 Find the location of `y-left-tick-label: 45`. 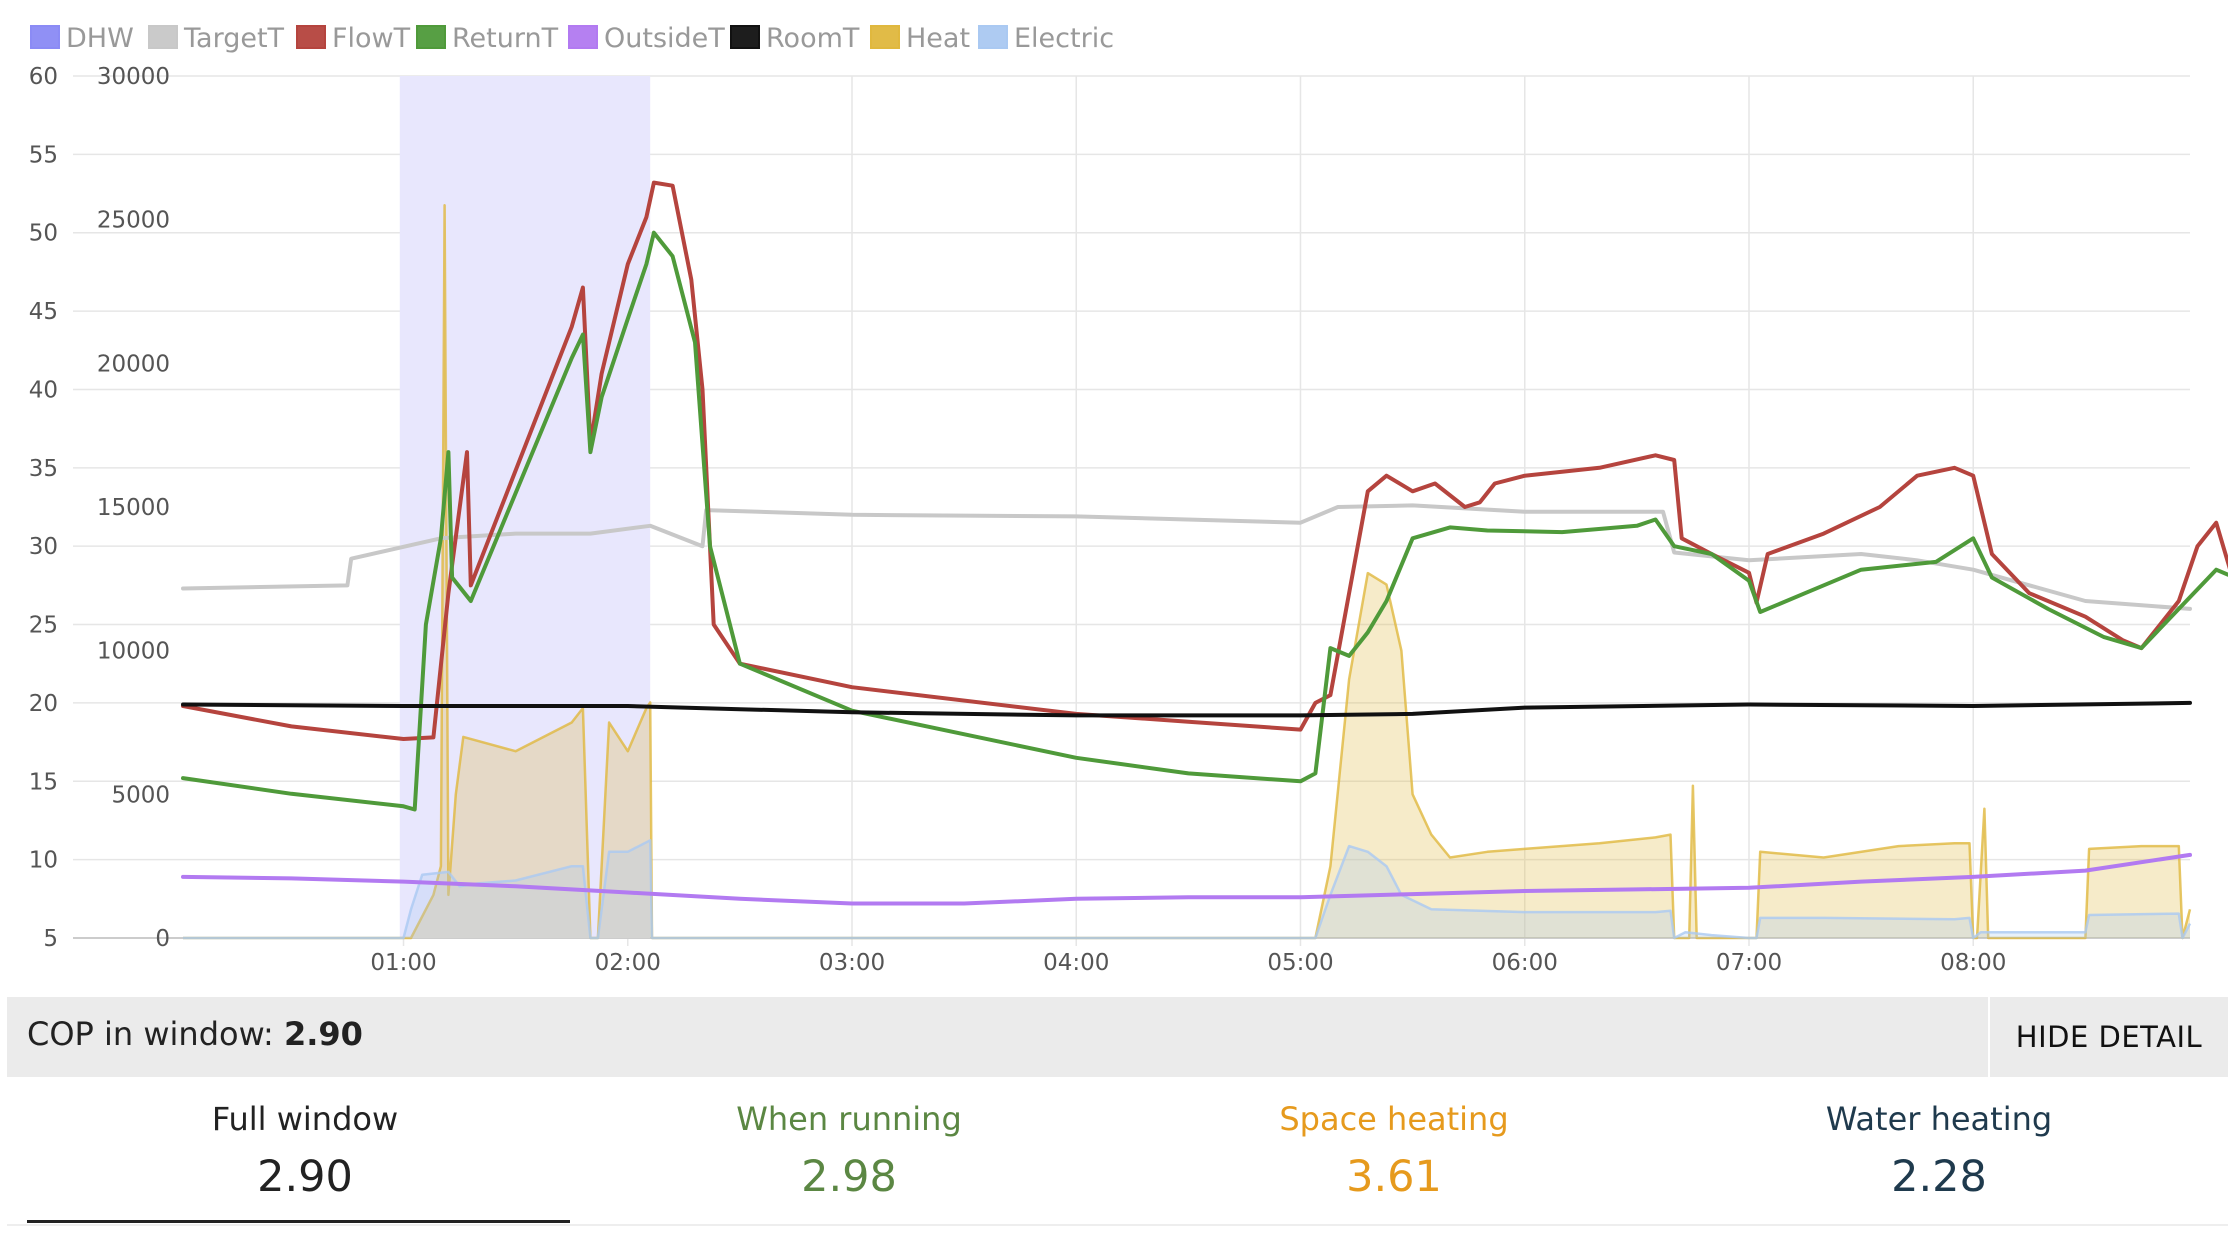

y-left-tick-label: 45 is located at coordinates (43, 312).